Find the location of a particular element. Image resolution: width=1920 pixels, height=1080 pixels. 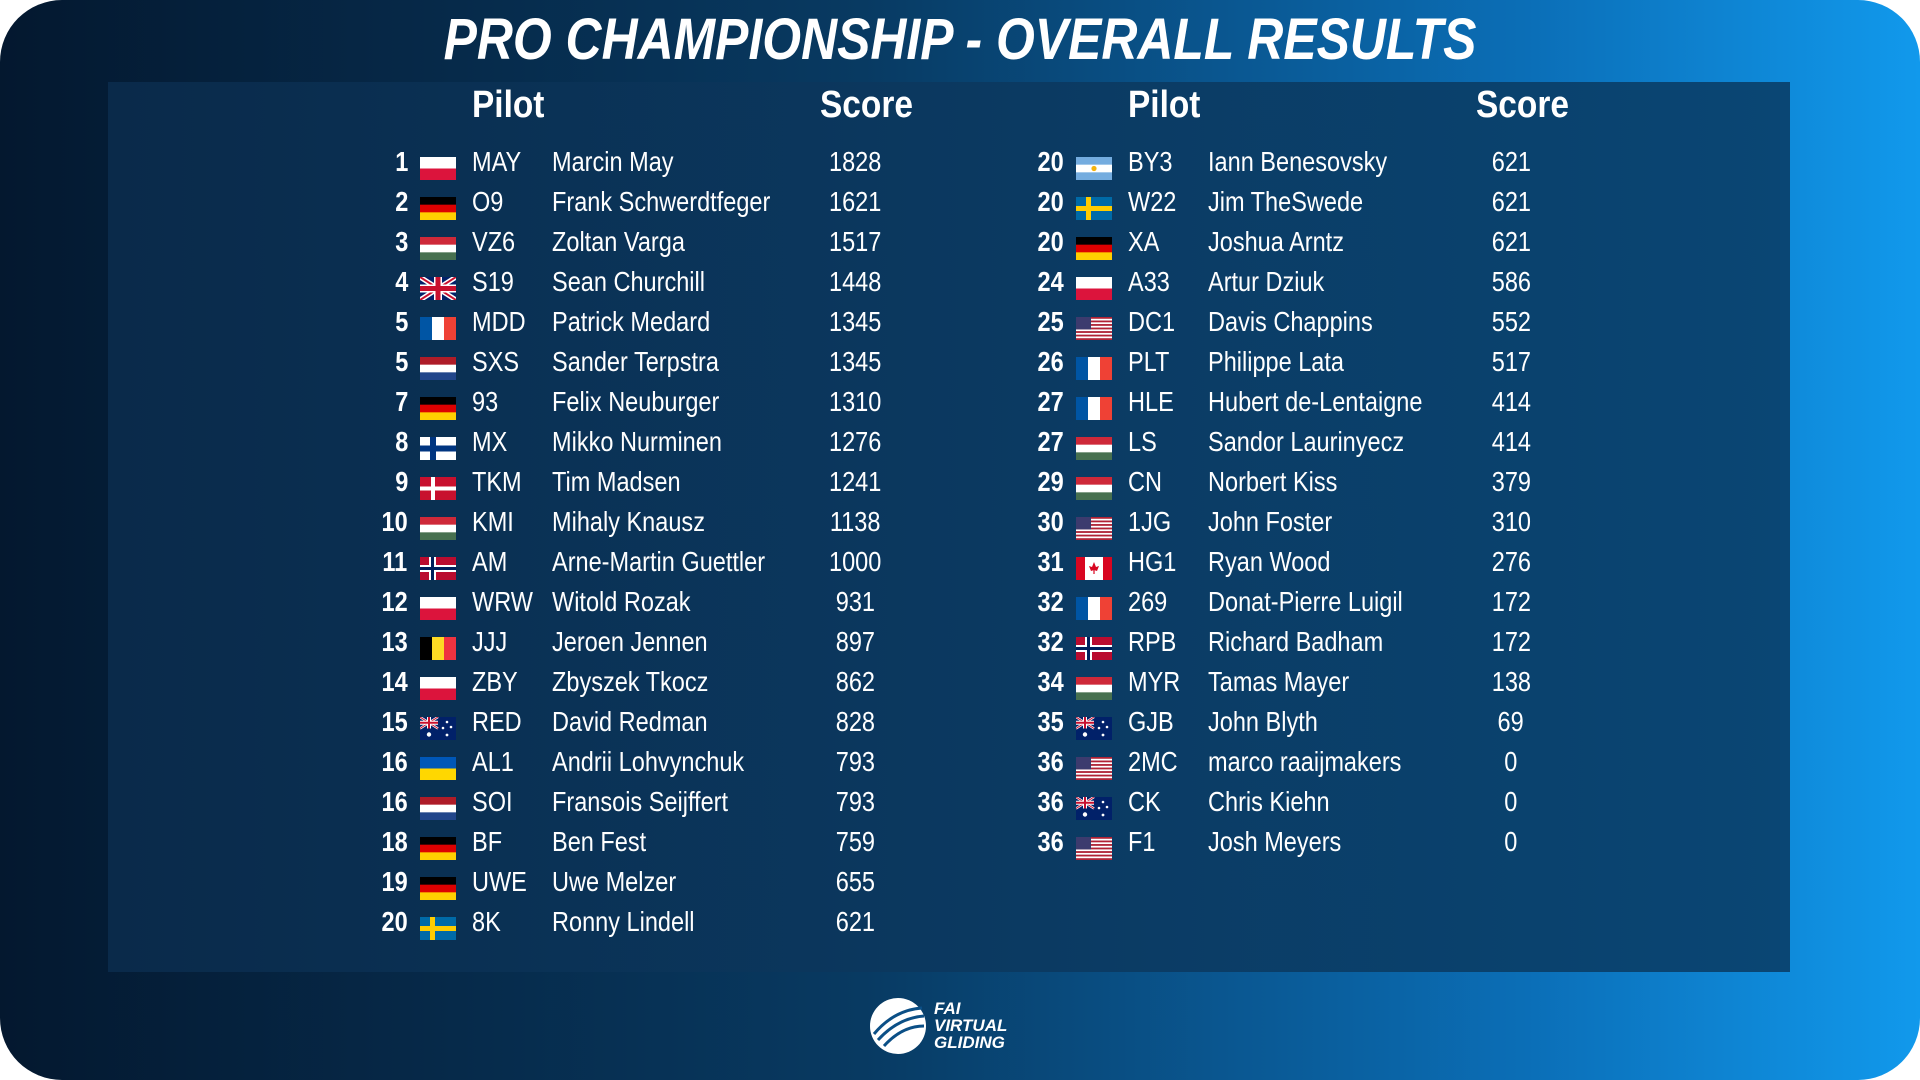

pilot-name: Jim TheSwede is located at coordinates (1286, 201).